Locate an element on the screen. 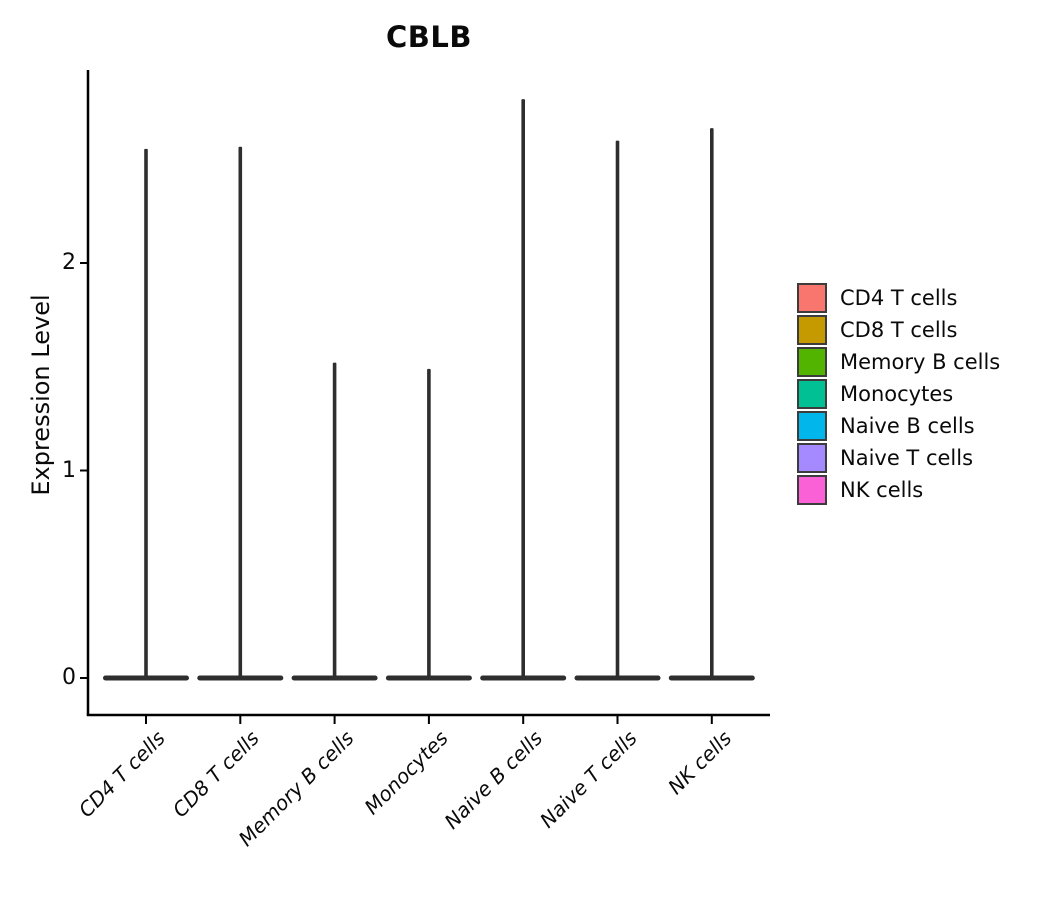 This screenshot has width=1050, height=900. legend-label: CD8 T cells is located at coordinates (899, 330).